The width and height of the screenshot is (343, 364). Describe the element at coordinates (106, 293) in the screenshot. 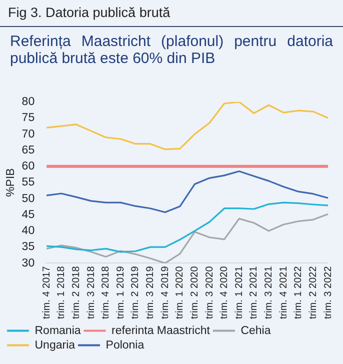

I see `x-tick-label: trim. 4 2018` at that location.